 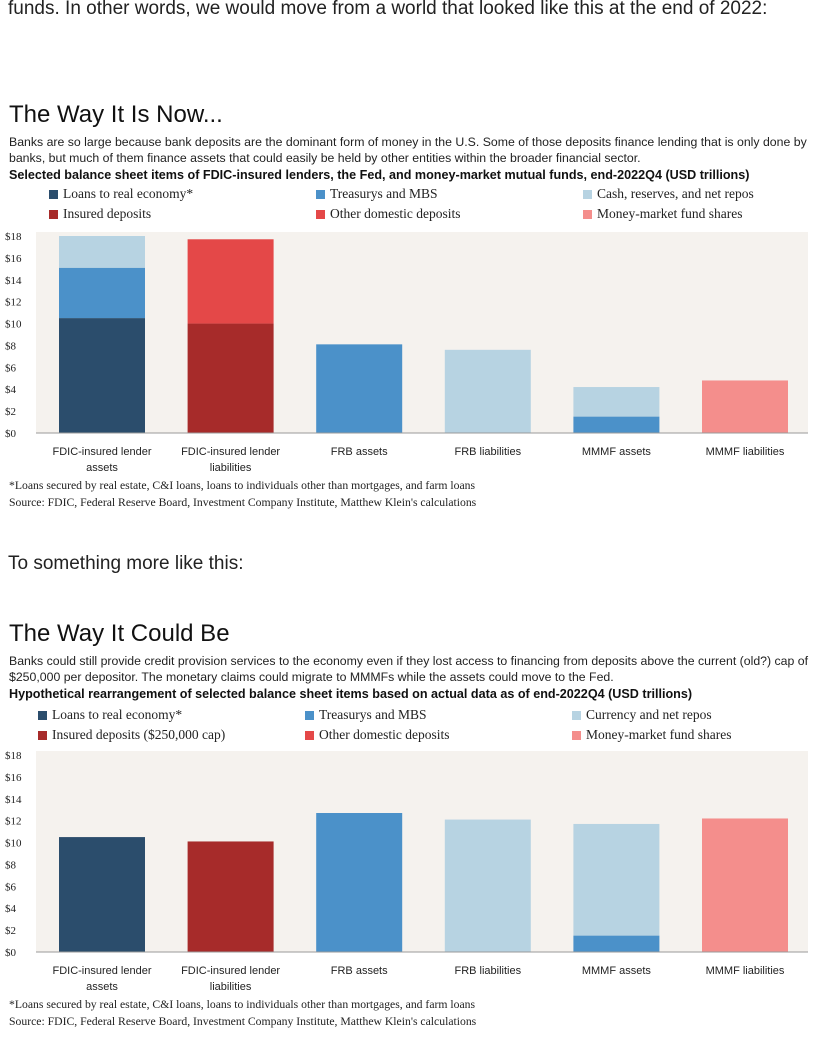 I want to click on legend-item: Currency and net repos, so click(x=642, y=715).